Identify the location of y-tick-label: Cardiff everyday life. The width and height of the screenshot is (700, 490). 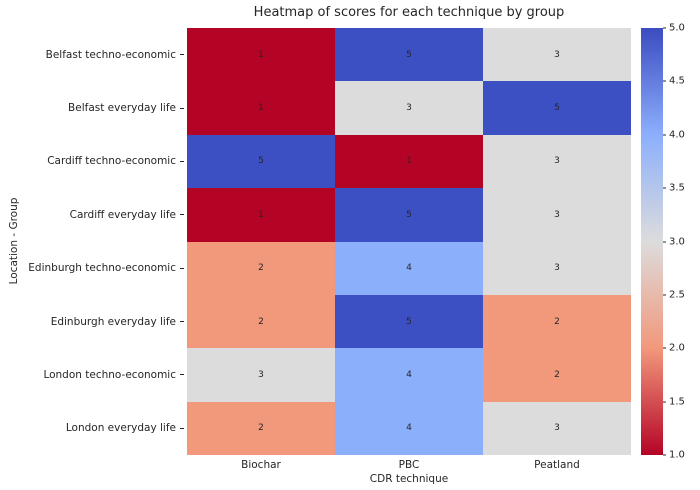
(92, 214).